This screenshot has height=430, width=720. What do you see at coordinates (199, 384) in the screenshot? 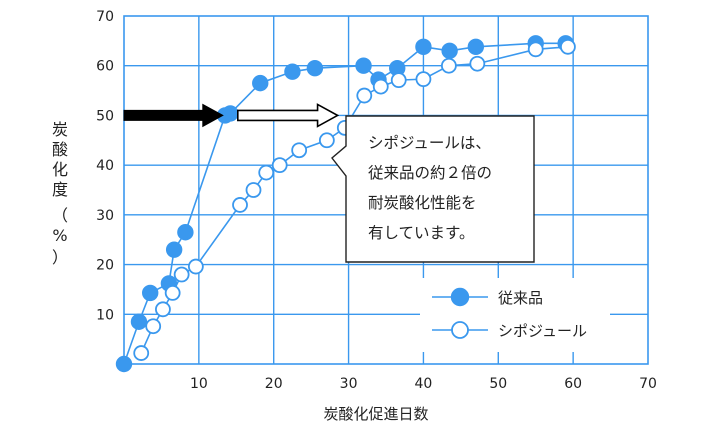
I see `x-tick-label: 10` at bounding box center [199, 384].